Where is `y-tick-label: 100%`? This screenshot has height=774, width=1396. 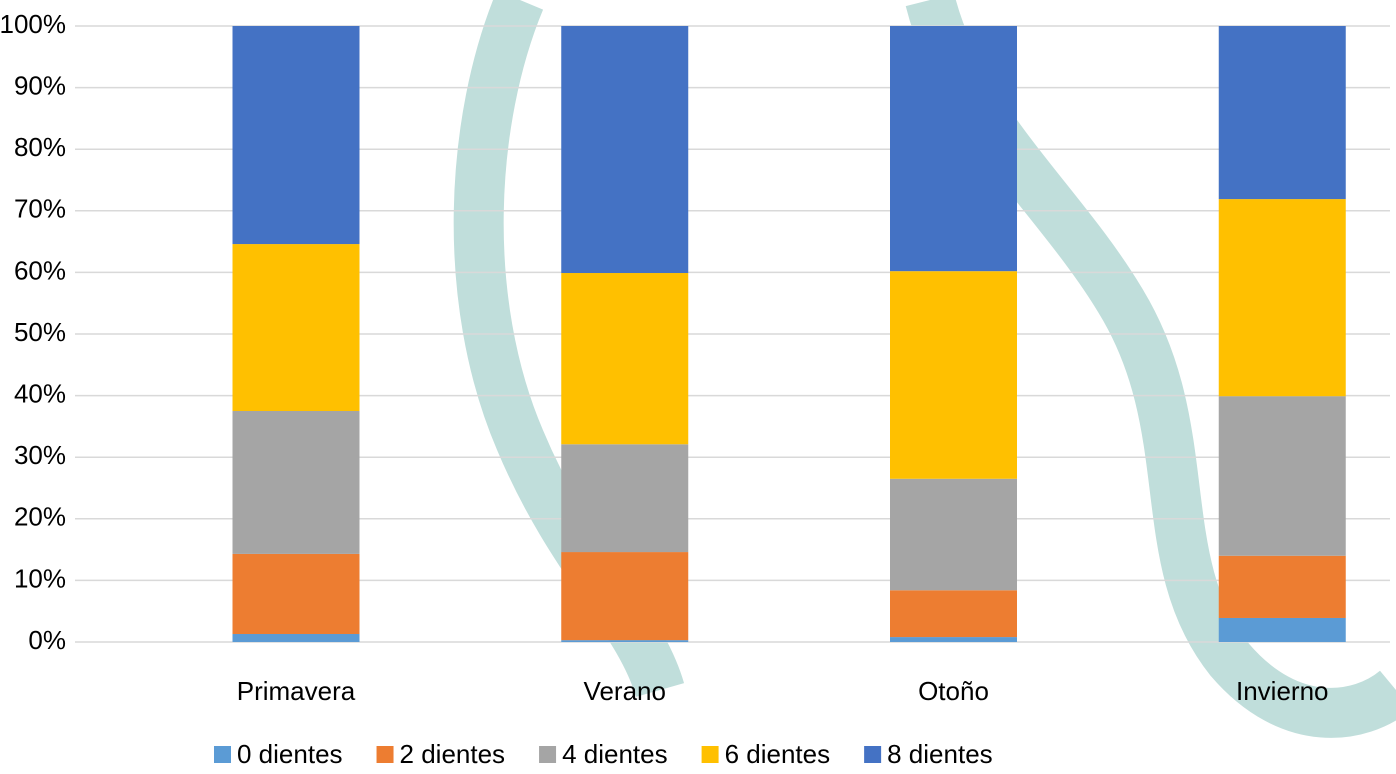
y-tick-label: 100% is located at coordinates (33, 24).